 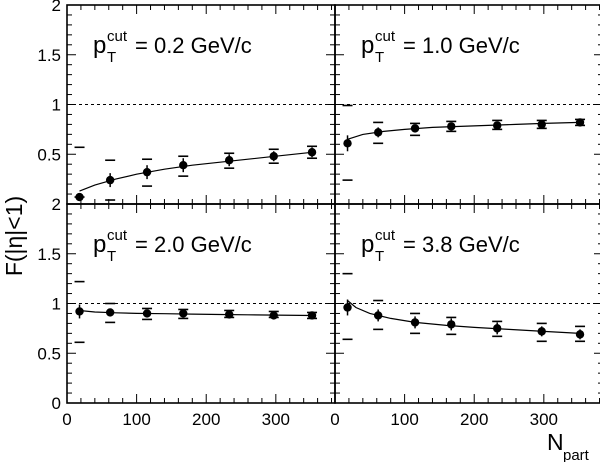 I want to click on panel-label: p cut T = 3.8 GeV/c, so click(x=440, y=246).